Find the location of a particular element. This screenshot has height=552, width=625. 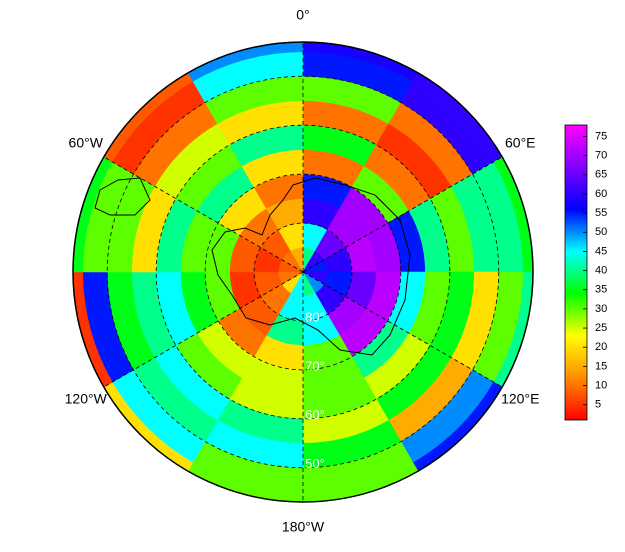

colorbar-tick-label: 55 is located at coordinates (601, 213).